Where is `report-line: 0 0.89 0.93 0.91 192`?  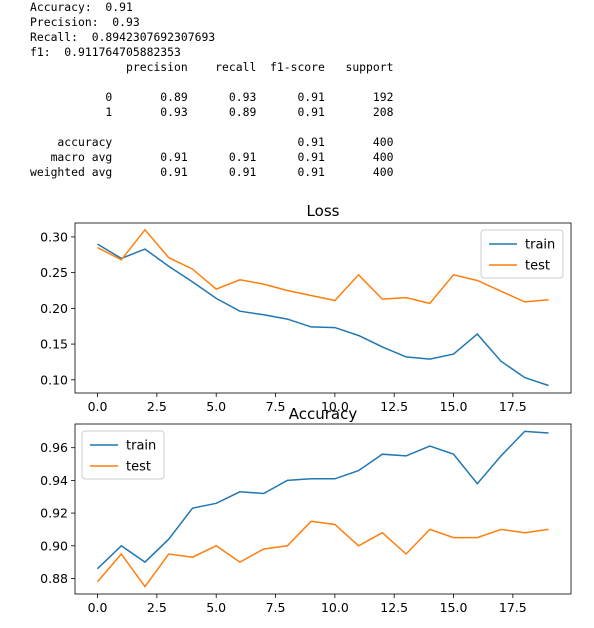
report-line: 0 0.89 0.93 0.91 192 is located at coordinates (212, 97).